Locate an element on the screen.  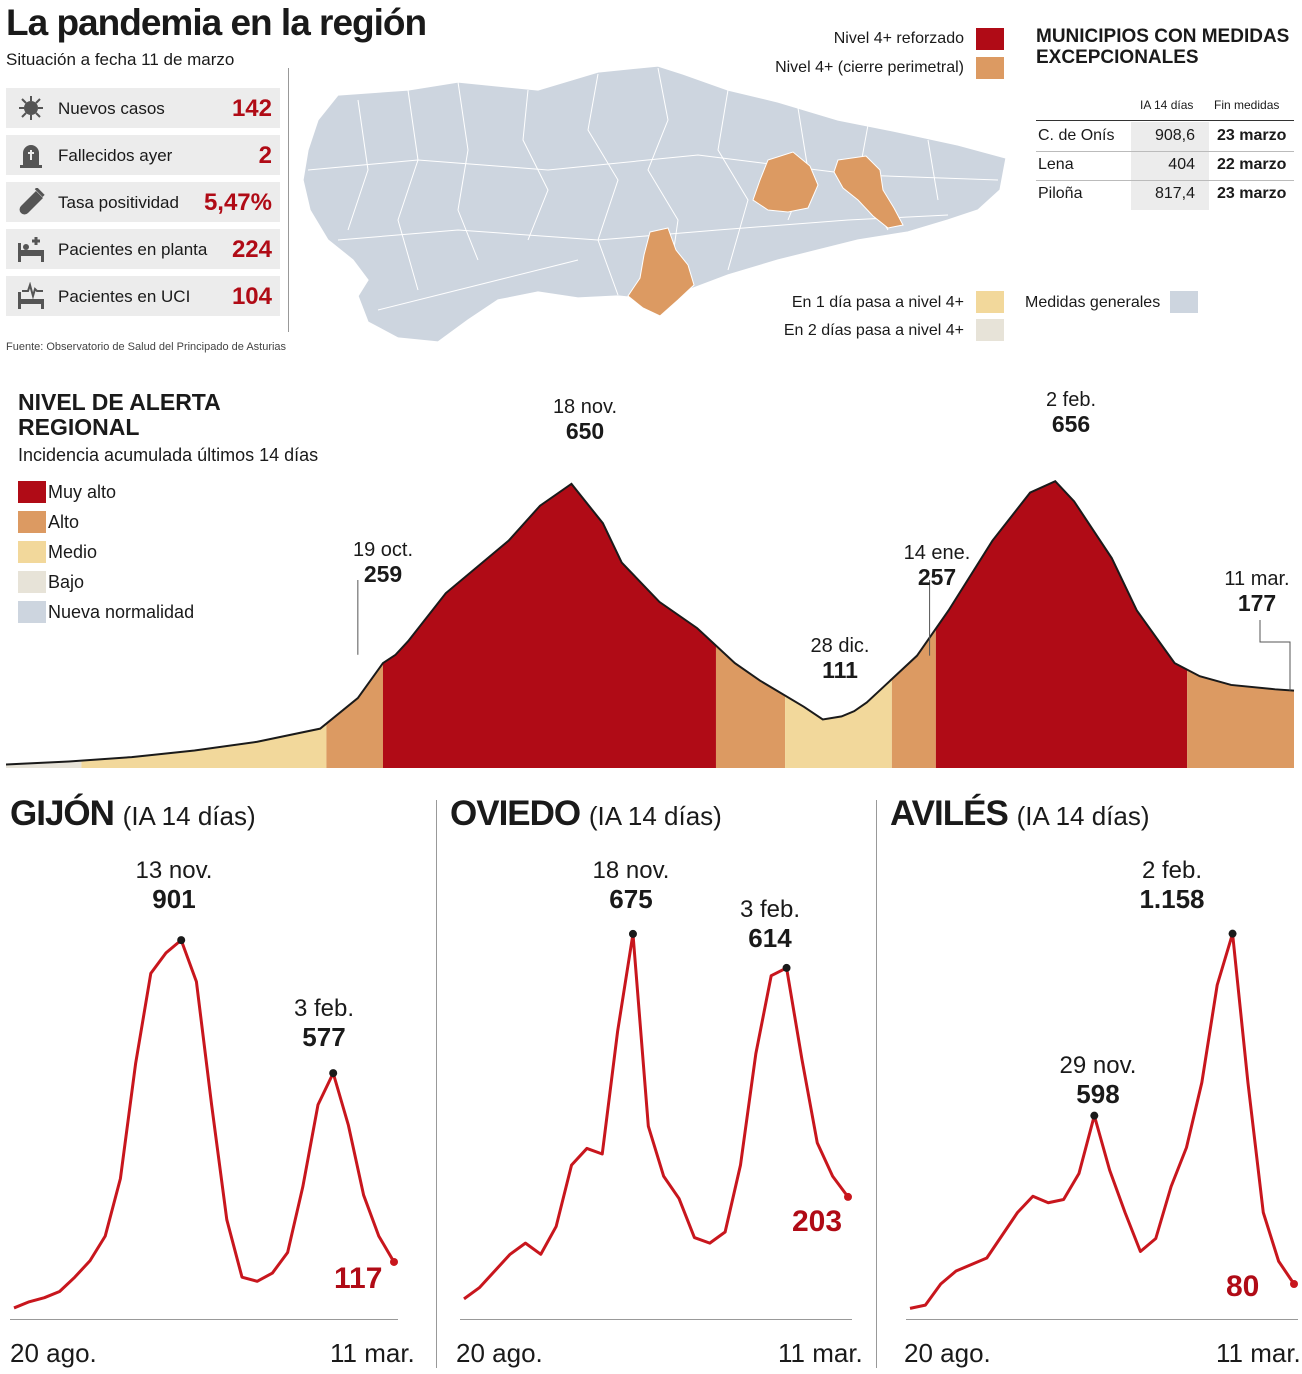
annotation-date: 14 ene. is located at coordinates (937, 553).